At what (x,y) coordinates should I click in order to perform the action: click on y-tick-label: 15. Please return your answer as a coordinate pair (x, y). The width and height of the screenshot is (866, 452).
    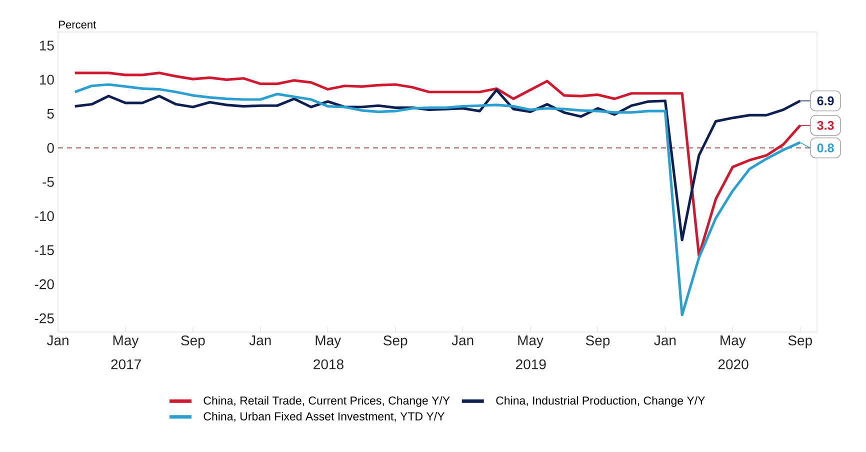
    Looking at the image, I should click on (47, 45).